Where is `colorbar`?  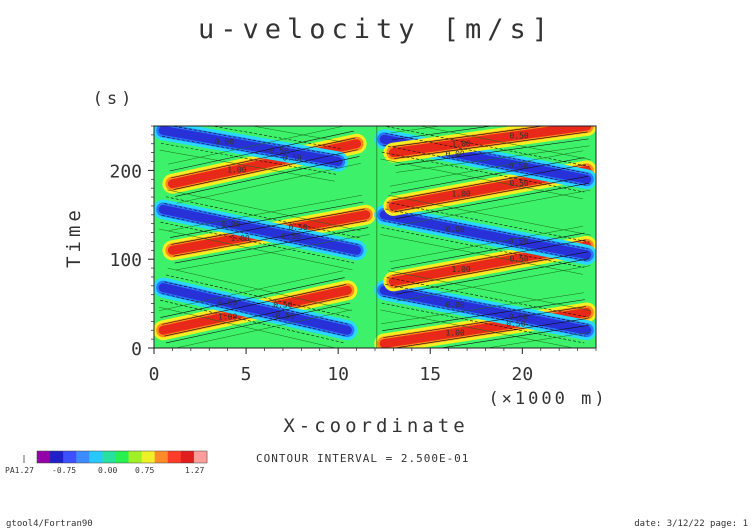 colorbar is located at coordinates (115, 457).